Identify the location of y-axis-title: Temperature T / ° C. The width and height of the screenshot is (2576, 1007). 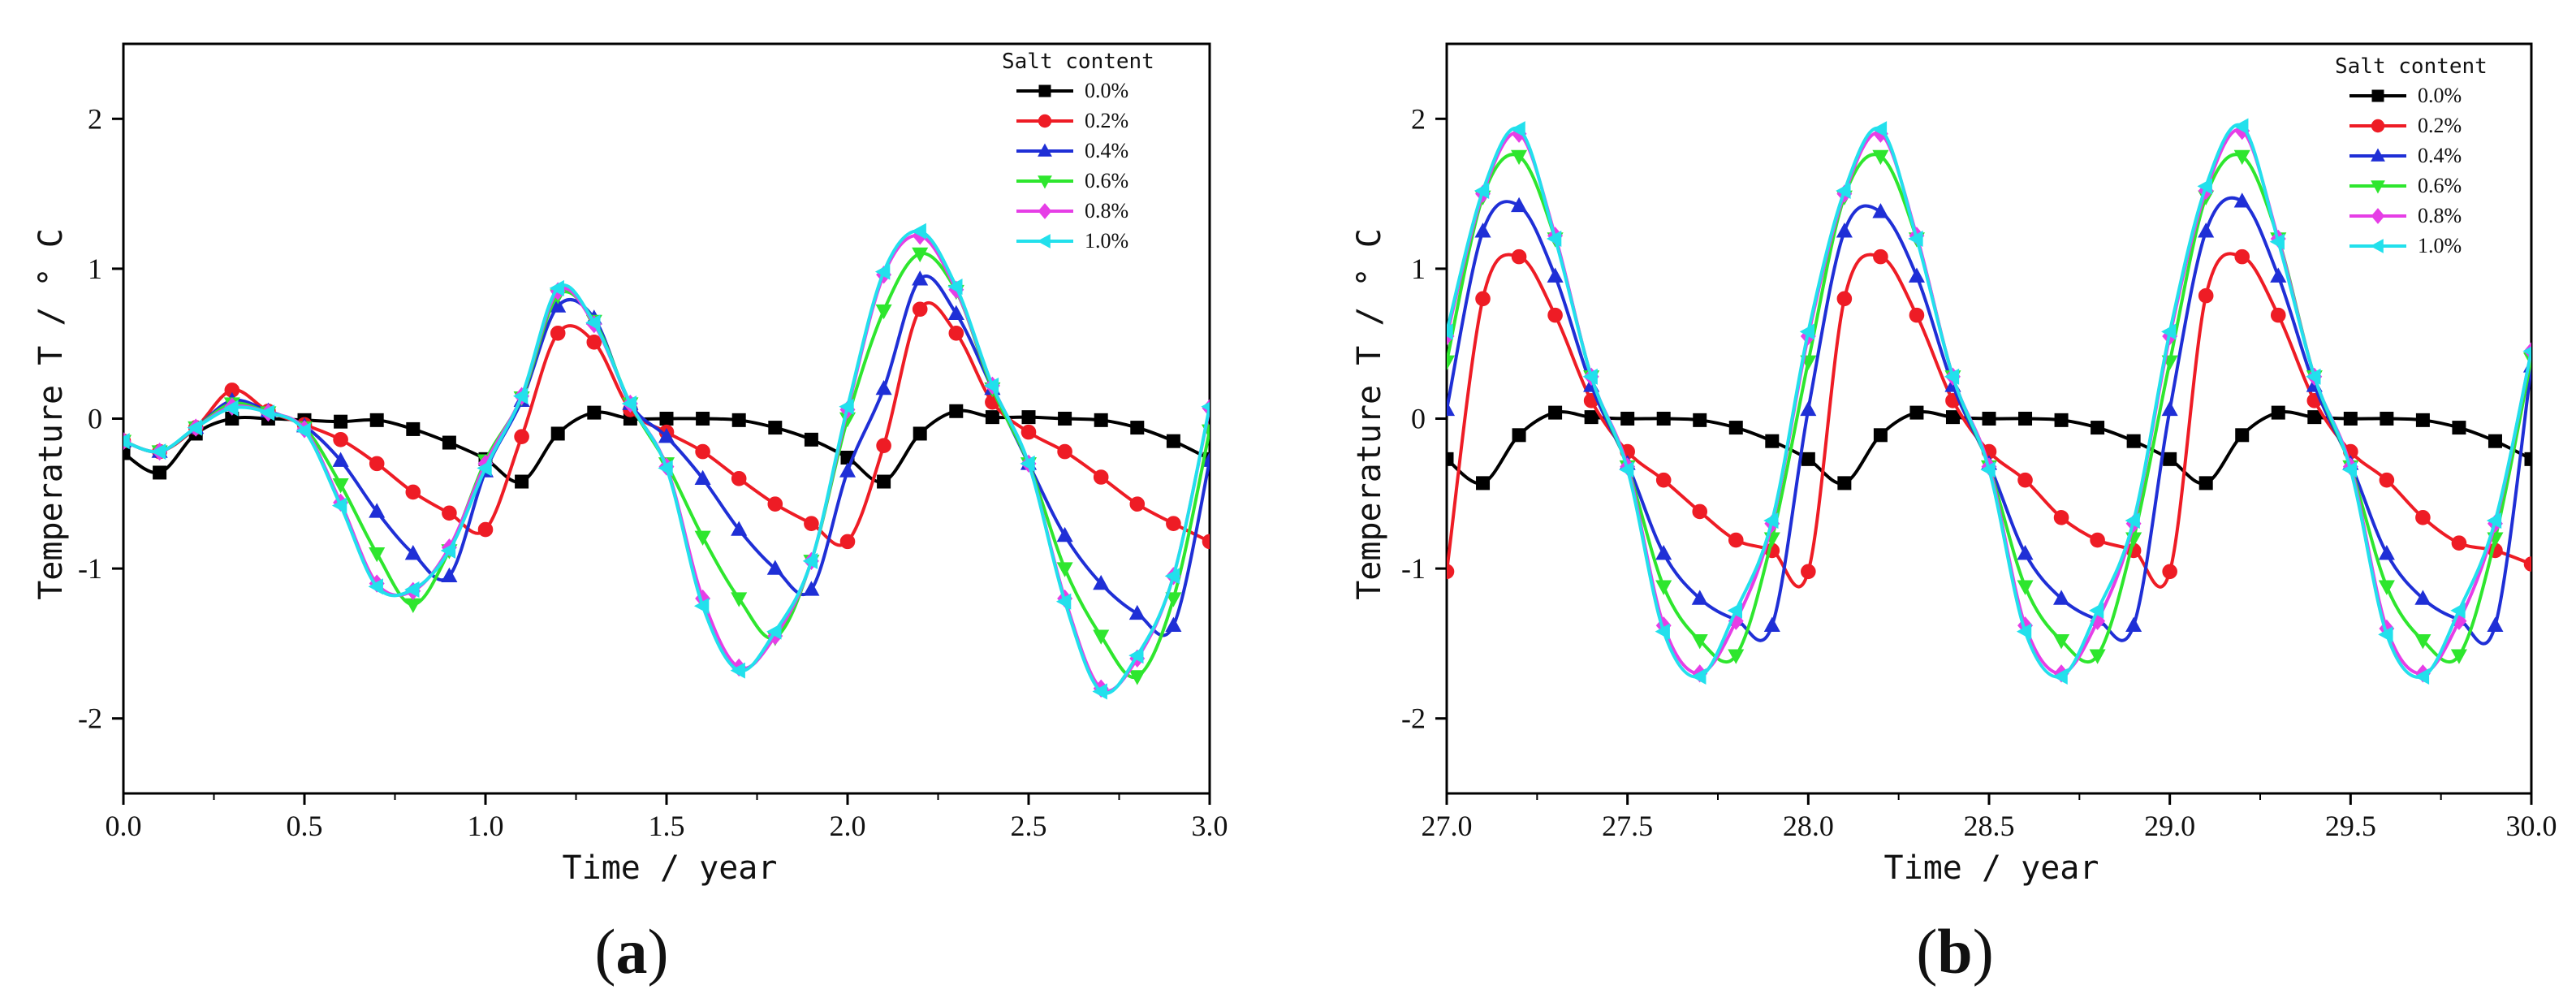
(1369, 414).